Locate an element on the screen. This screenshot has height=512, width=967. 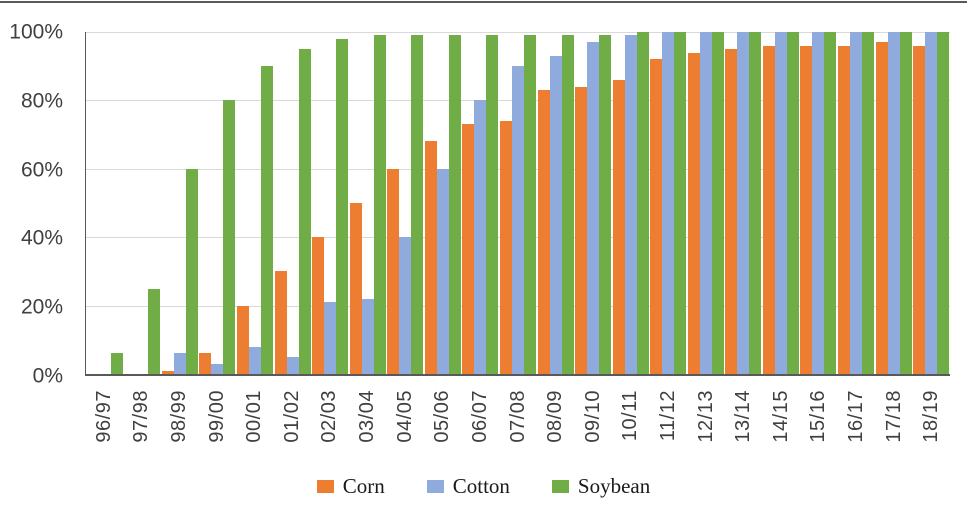
legend-swatch-icon-corn is located at coordinates (325, 486).